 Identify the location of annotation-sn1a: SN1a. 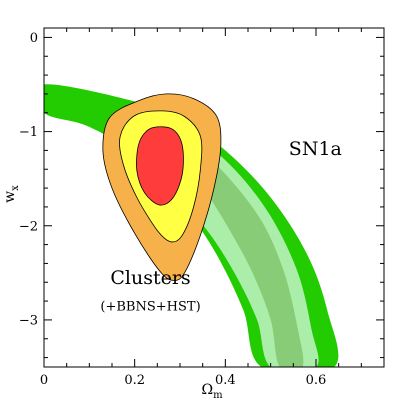
(315, 149).